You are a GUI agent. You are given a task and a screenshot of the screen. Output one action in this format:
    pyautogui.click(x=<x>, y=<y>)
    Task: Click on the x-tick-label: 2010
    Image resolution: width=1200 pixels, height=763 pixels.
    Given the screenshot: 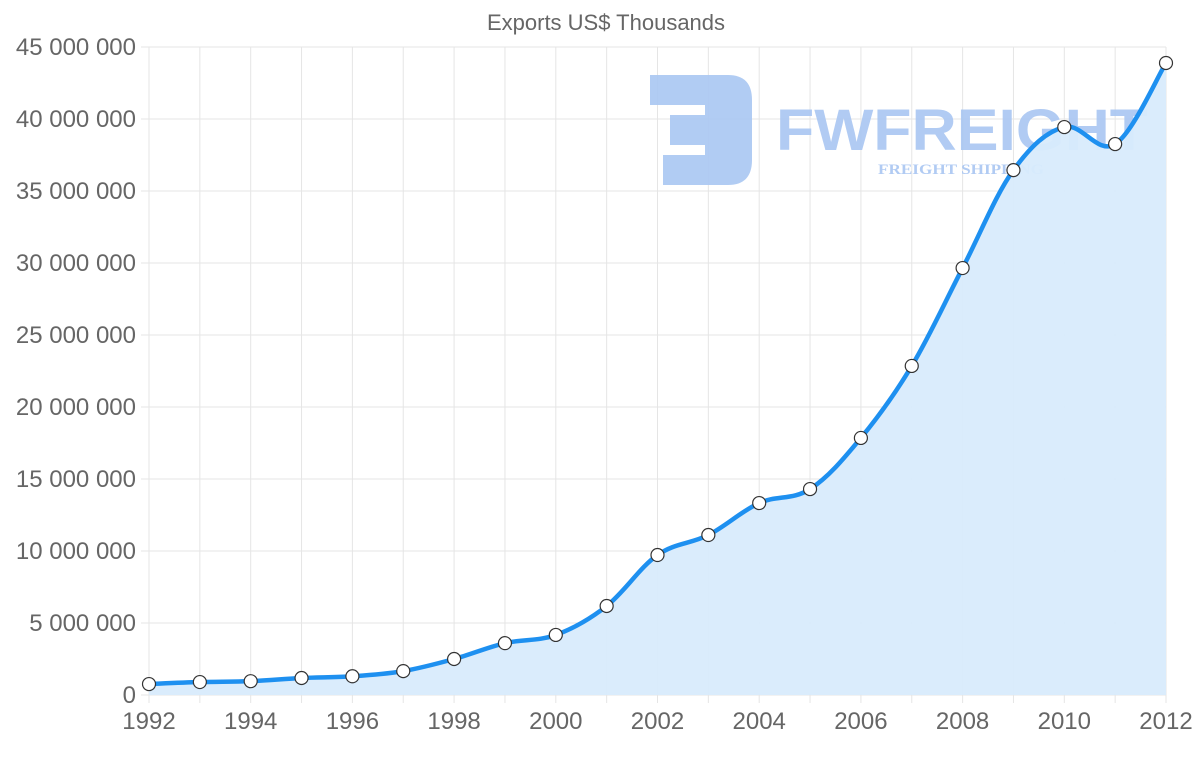 What is the action you would take?
    pyautogui.click(x=1064, y=721)
    